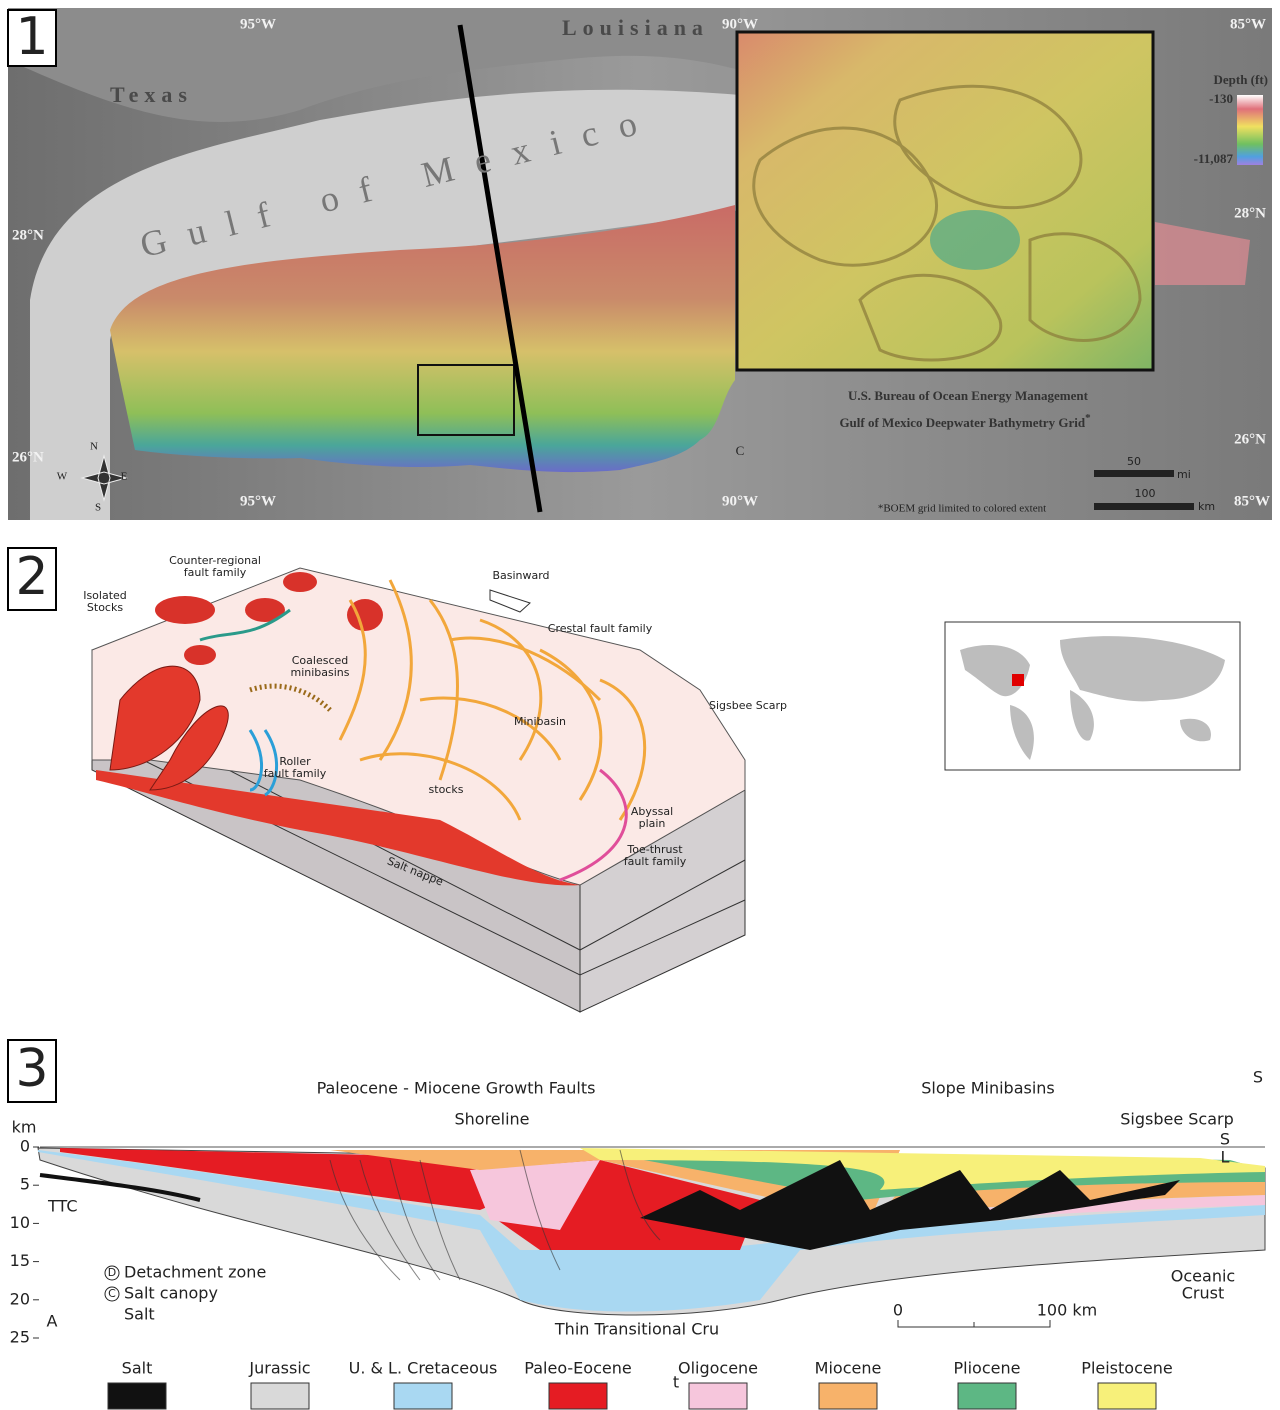 The height and width of the screenshot is (1410, 1280). What do you see at coordinates (988, 1088) in the screenshot?
I see `section-header: Slope Minibasins` at bounding box center [988, 1088].